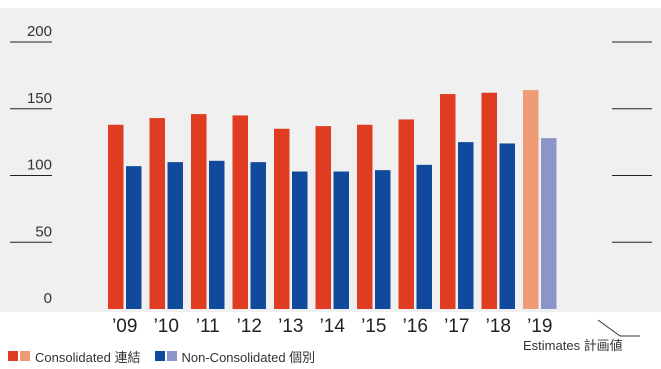 The width and height of the screenshot is (661, 369). What do you see at coordinates (498, 326) in the screenshot?
I see `x-tick-label: ’18` at bounding box center [498, 326].